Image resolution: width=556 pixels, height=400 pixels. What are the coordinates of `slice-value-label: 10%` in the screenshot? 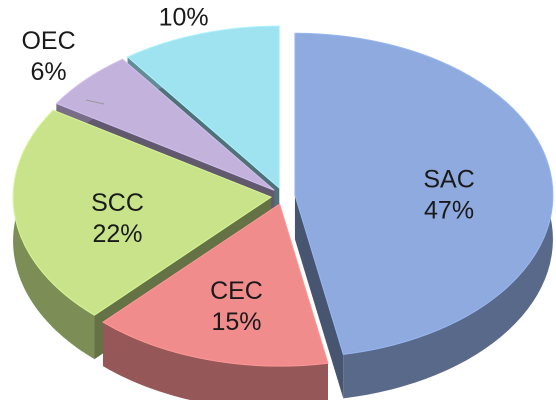 It's located at (184, 18).